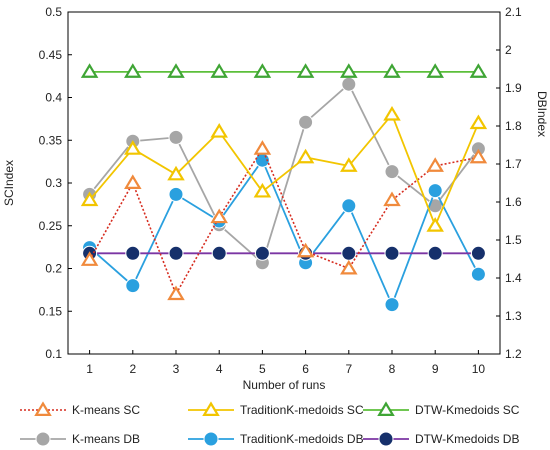  Describe the element at coordinates (479, 369) in the screenshot. I see `x-tick-label: 10` at that location.